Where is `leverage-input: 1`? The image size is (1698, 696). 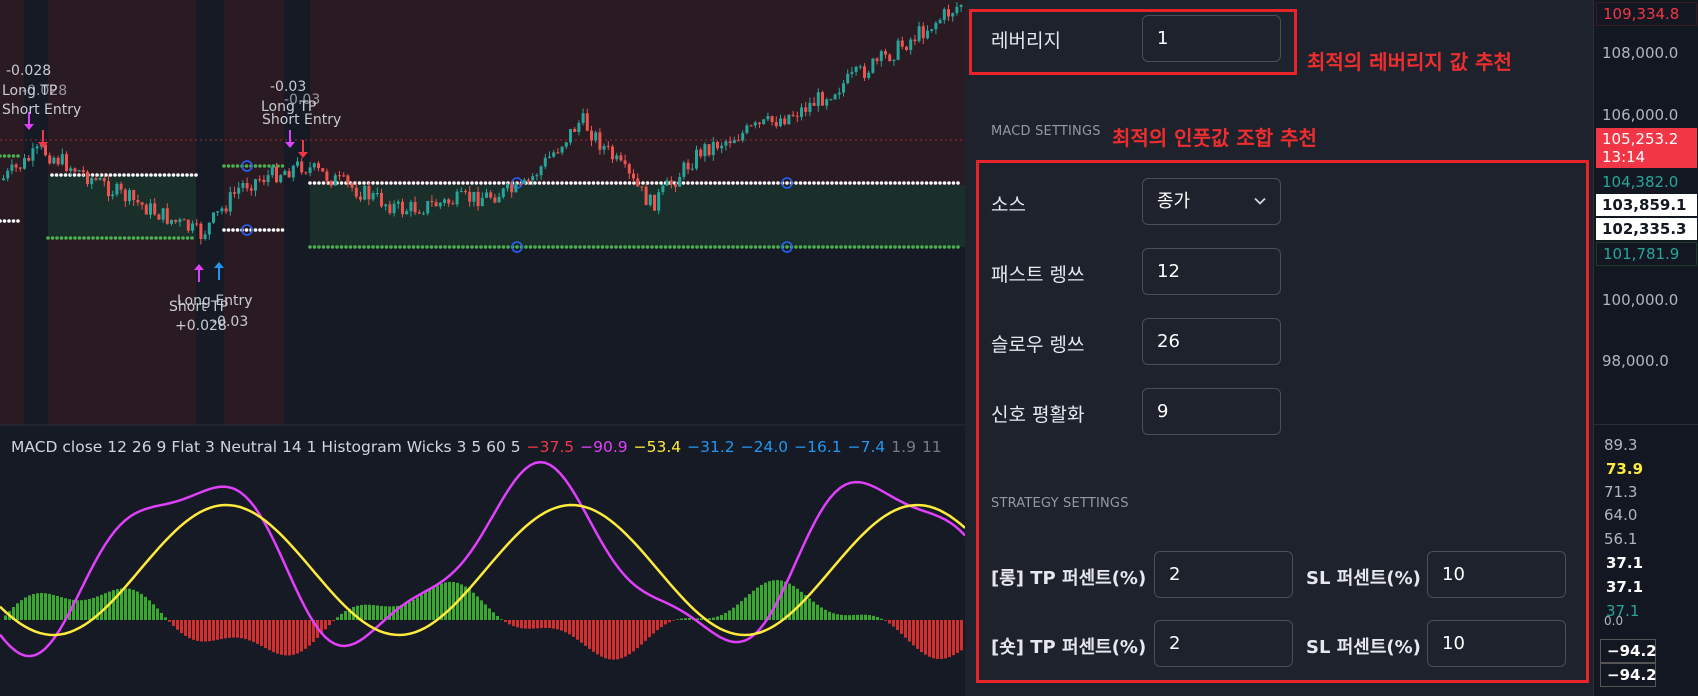 leverage-input: 1 is located at coordinates (1211, 38).